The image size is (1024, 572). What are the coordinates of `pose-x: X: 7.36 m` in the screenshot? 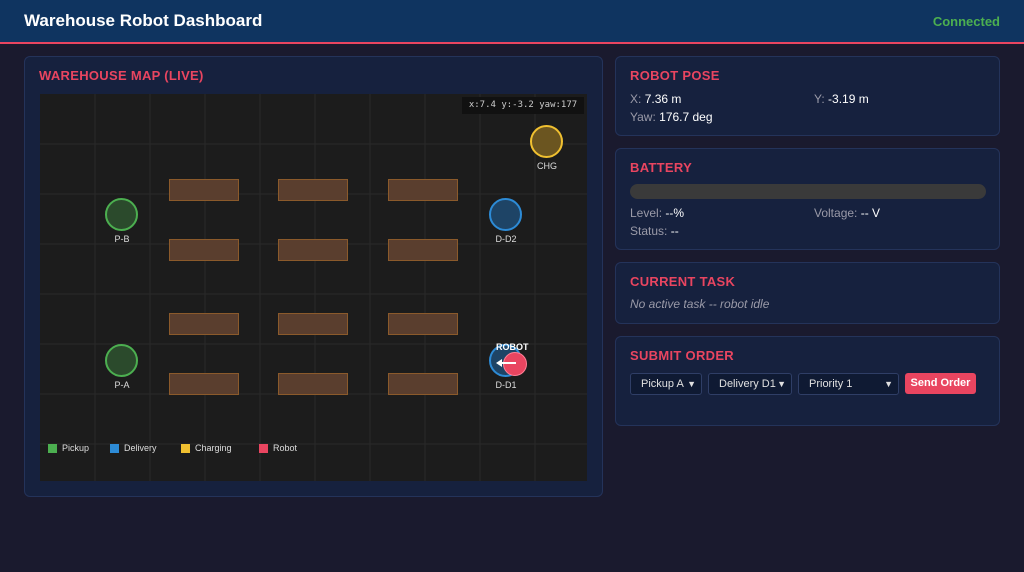 It's located at (655, 99).